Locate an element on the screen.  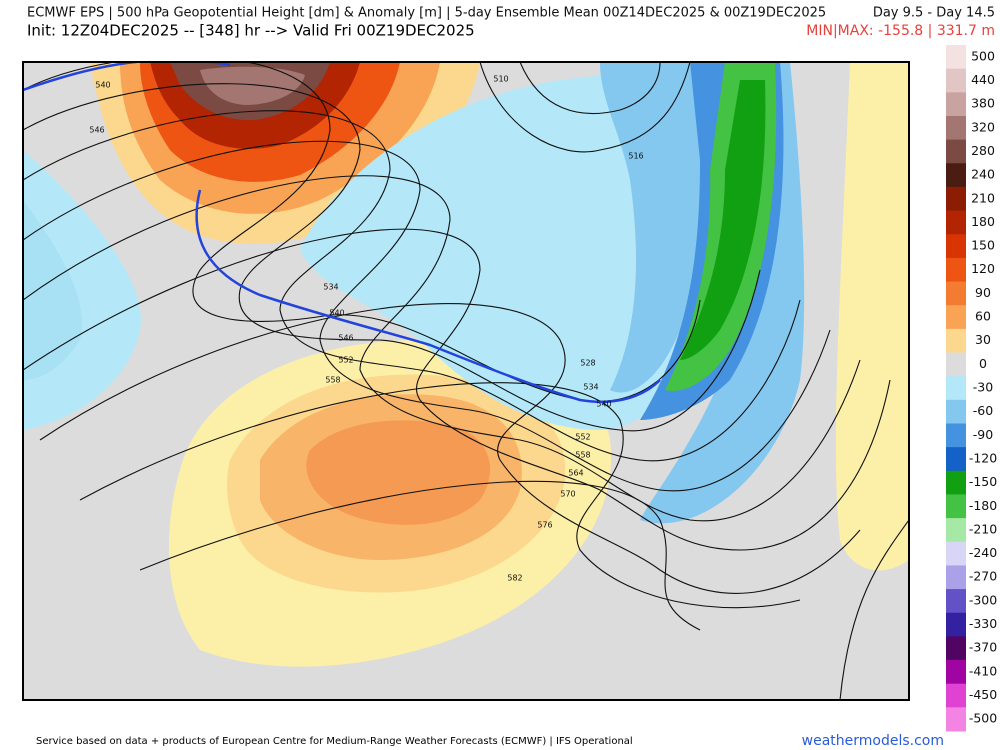
contour-label: 516 is located at coordinates (635, 156).